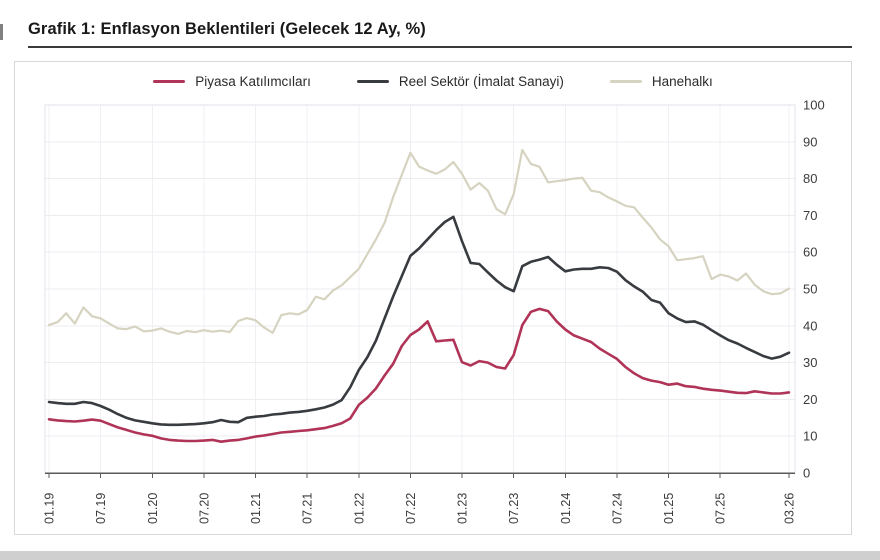 The height and width of the screenshot is (560, 880). What do you see at coordinates (810, 289) in the screenshot?
I see `y-tick-label: 50` at bounding box center [810, 289].